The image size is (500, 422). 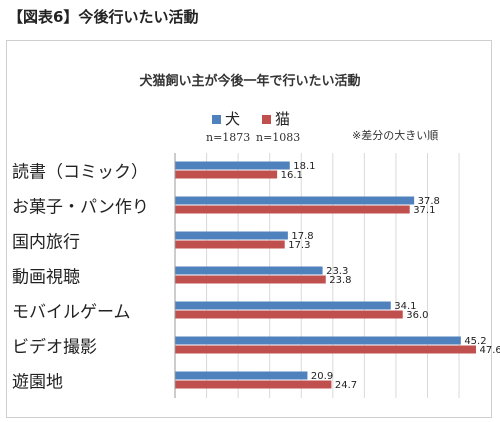 What do you see at coordinates (216, 119) in the screenshot?
I see `legend-swatch-dog` at bounding box center [216, 119].